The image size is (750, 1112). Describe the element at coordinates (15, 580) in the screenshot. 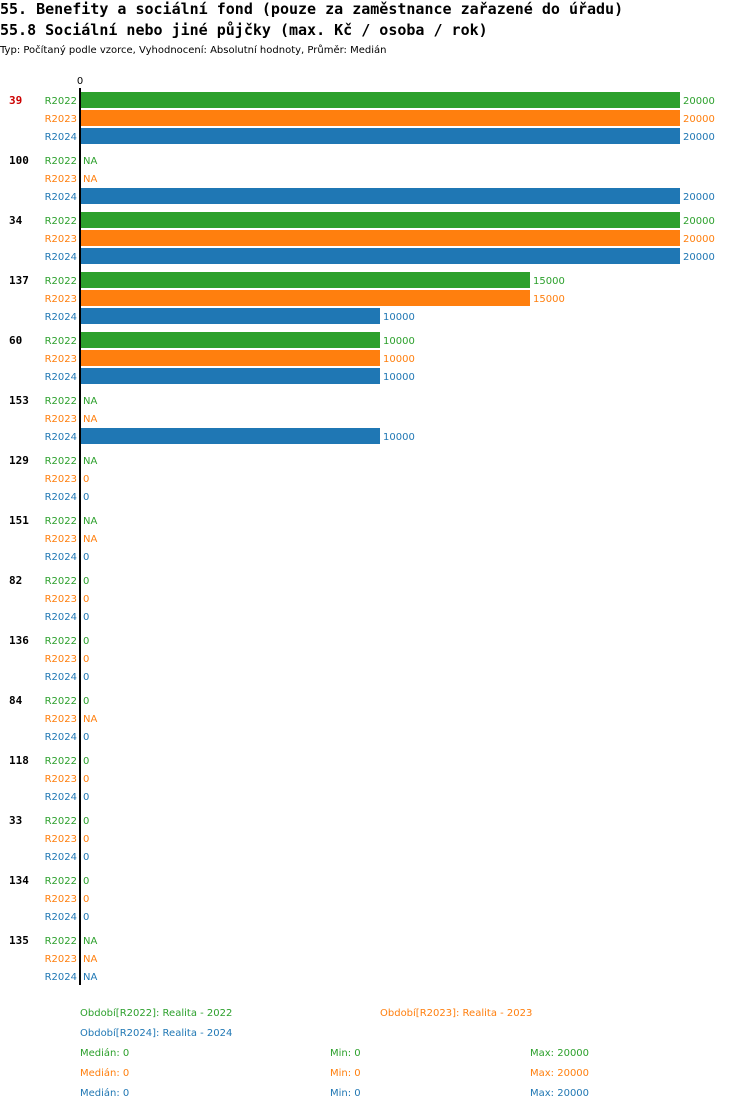

I see `group-label: 82` at that location.